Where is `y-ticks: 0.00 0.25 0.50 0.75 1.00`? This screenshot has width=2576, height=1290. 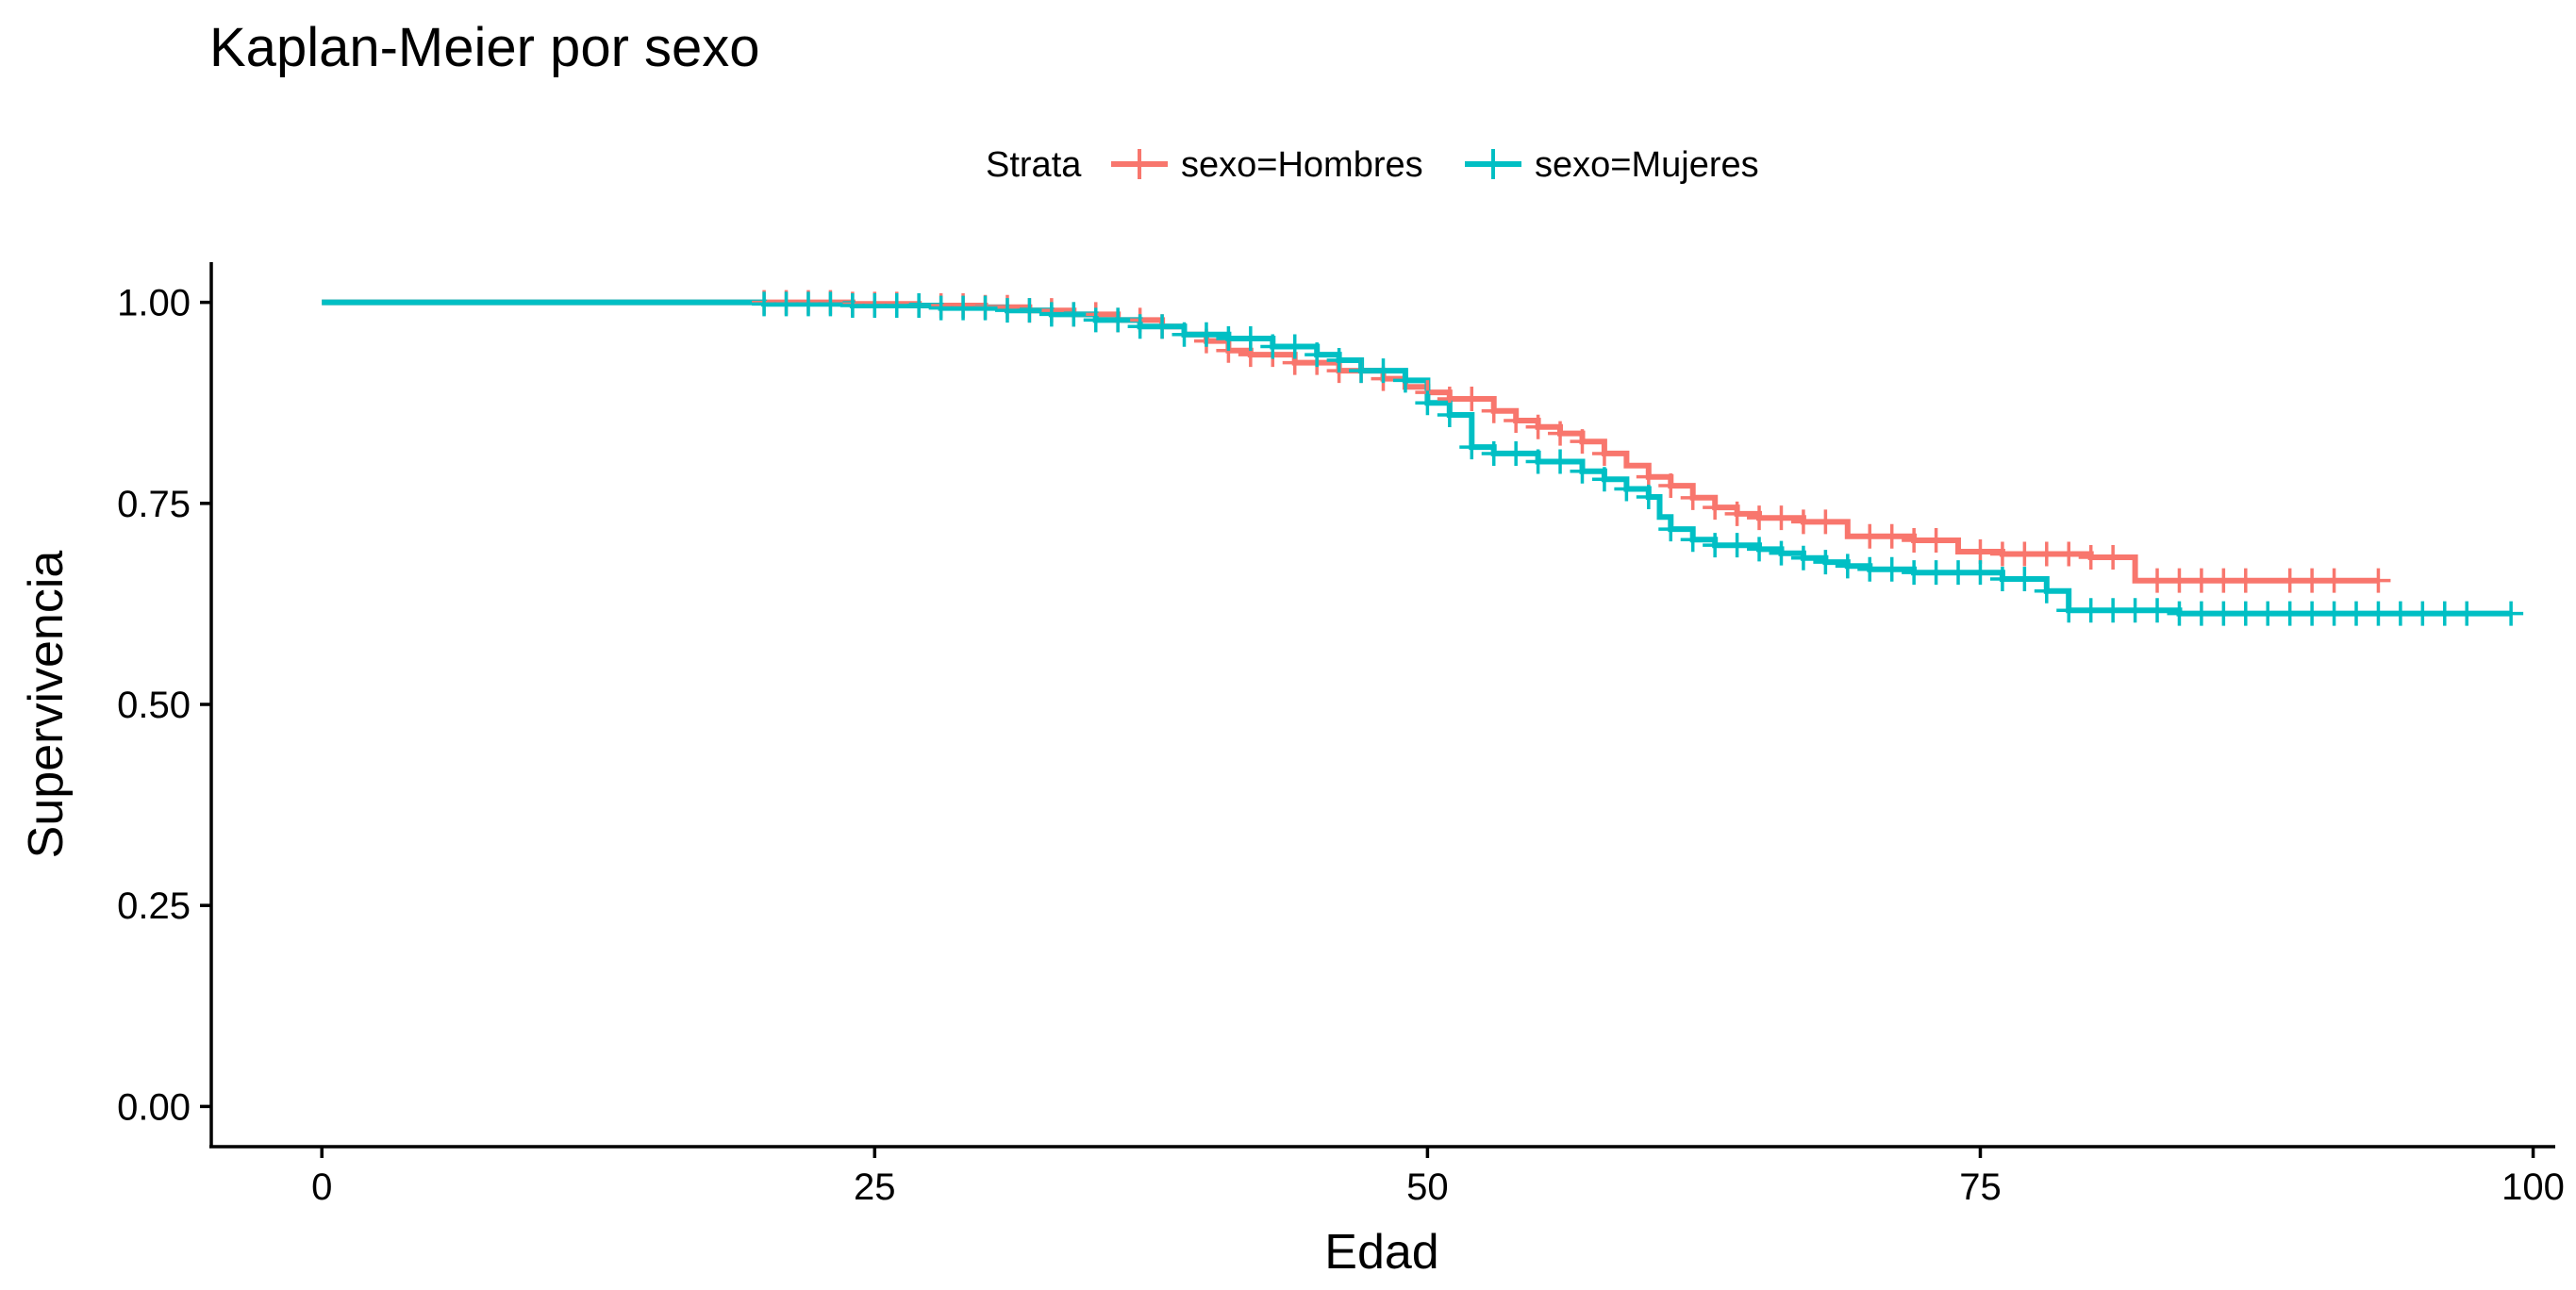
y-ticks: 0.00 0.25 0.50 0.75 1.00 is located at coordinates (164, 705).